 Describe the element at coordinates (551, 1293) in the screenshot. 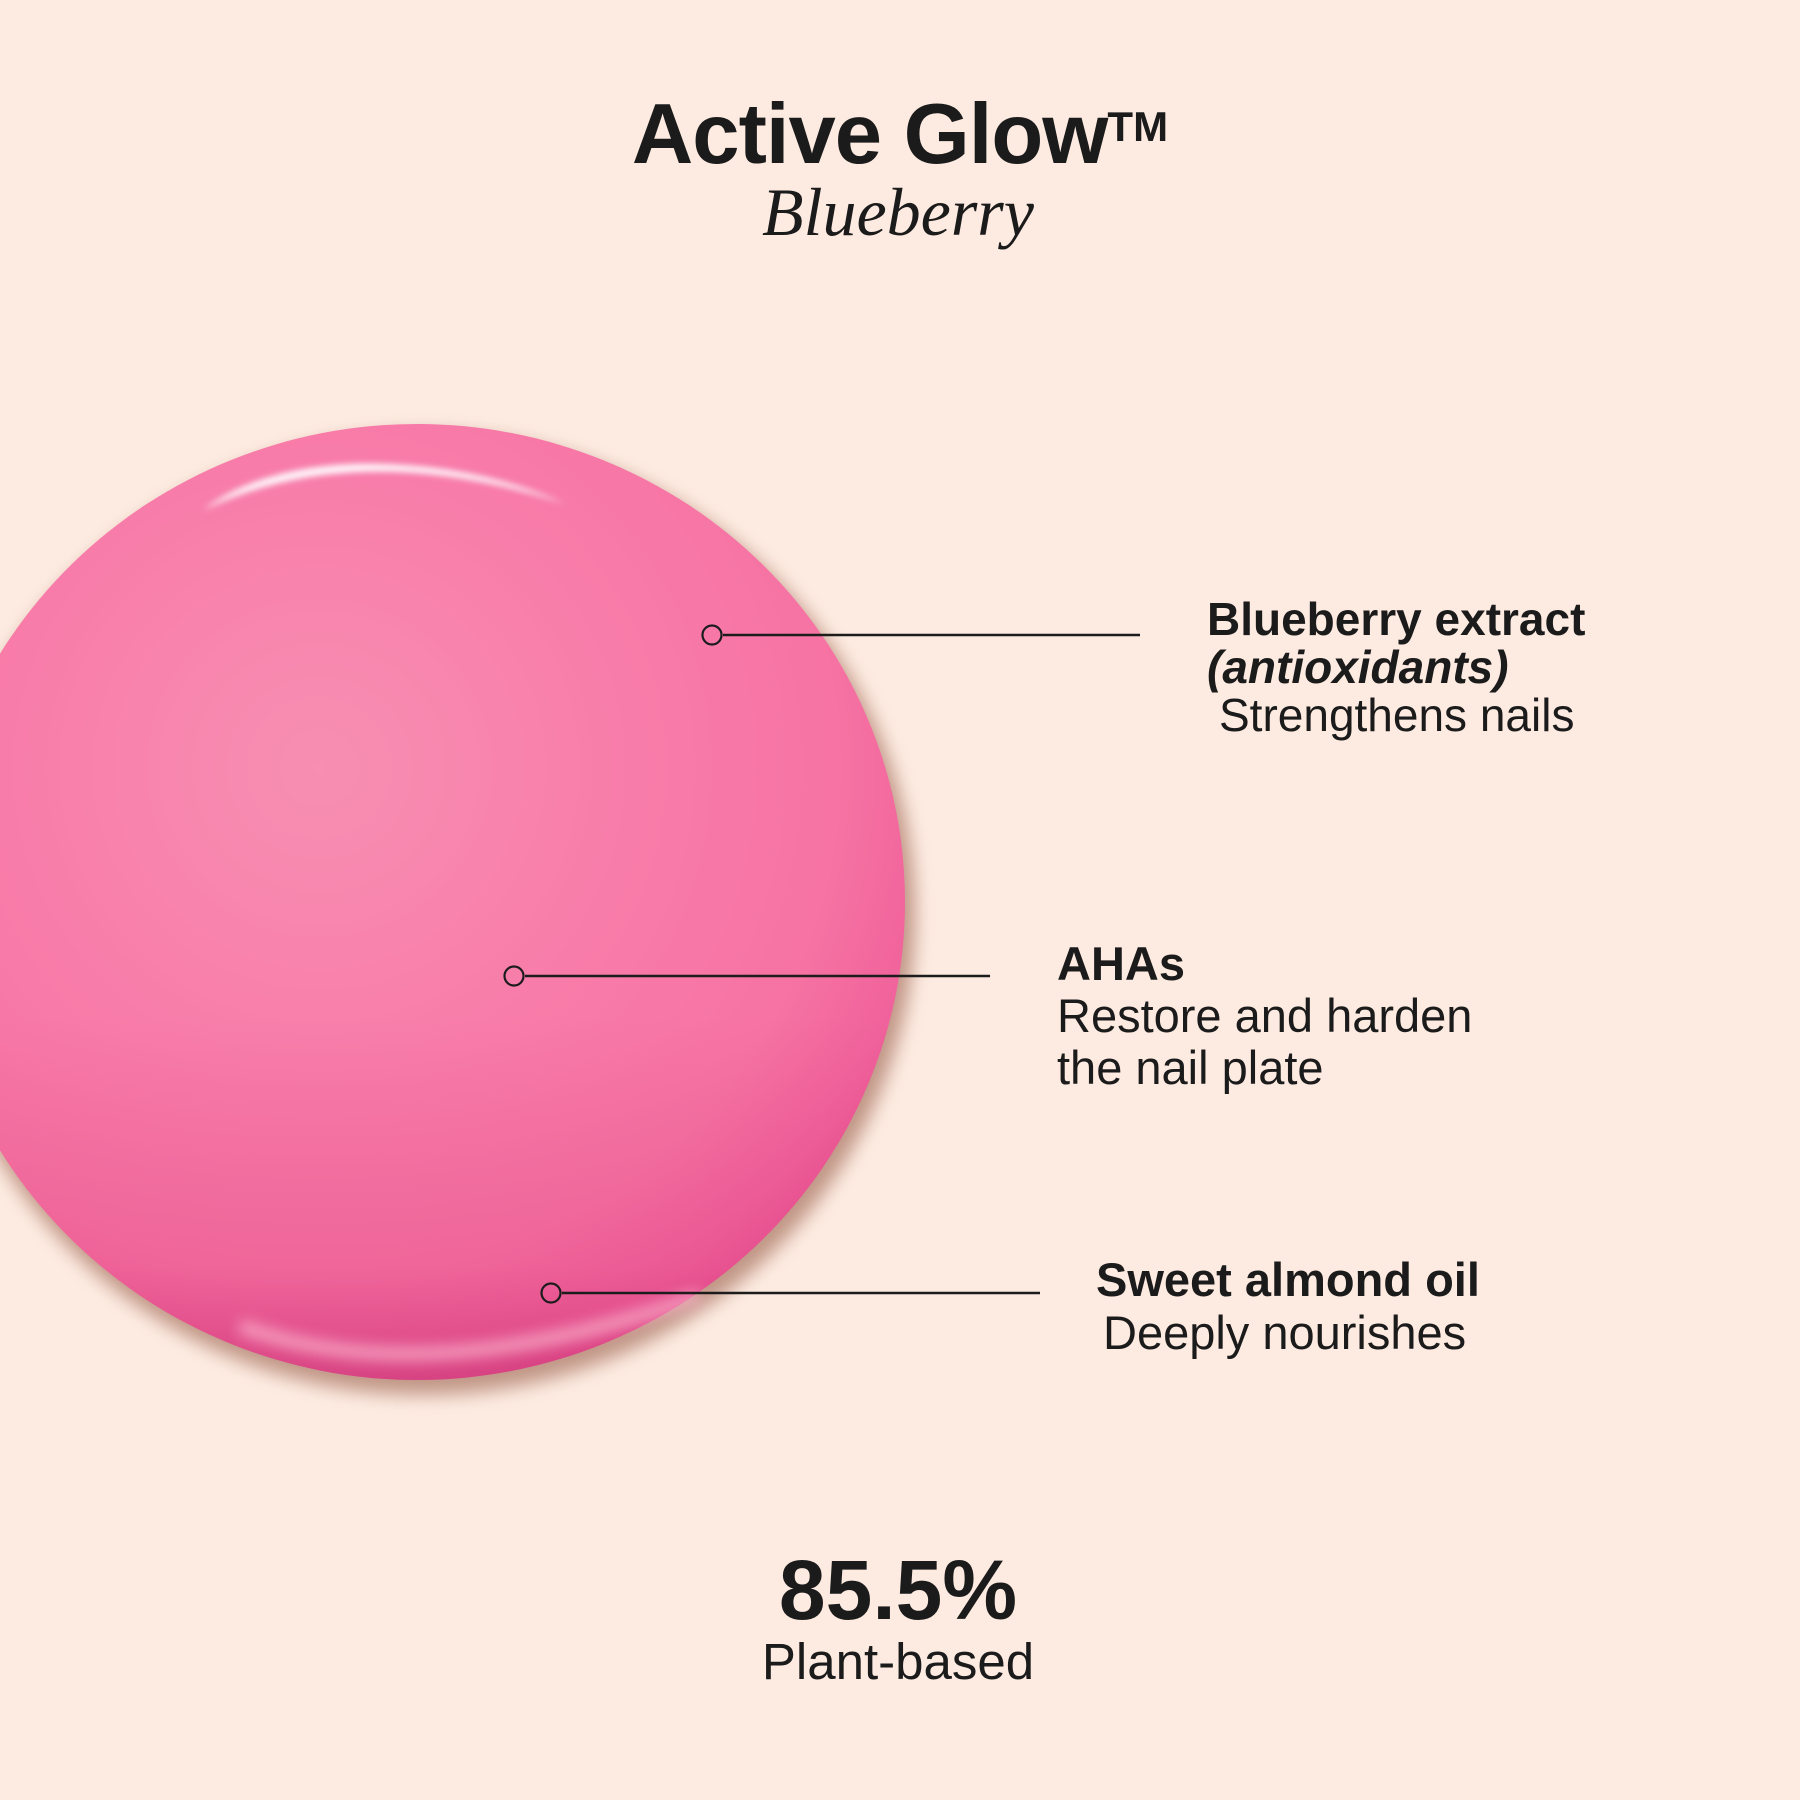

I see `callout-dot-sweet-almond-oil` at that location.